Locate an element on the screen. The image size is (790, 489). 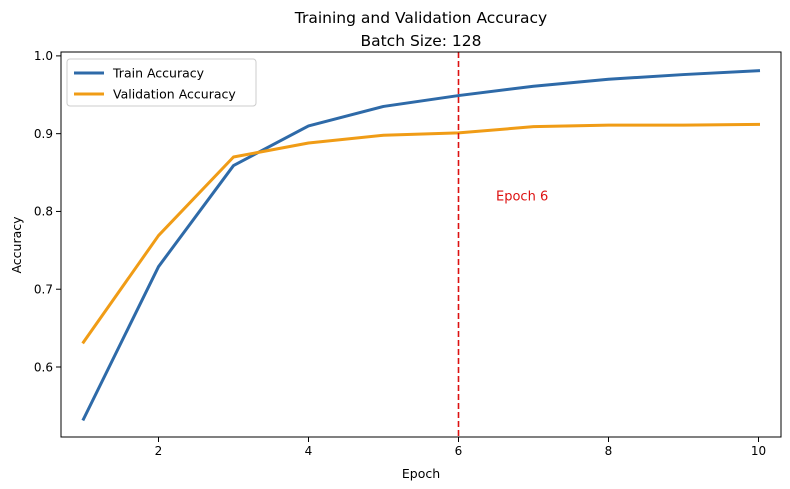
chart-subtitle: Batch Size: 128 is located at coordinates (420, 41).